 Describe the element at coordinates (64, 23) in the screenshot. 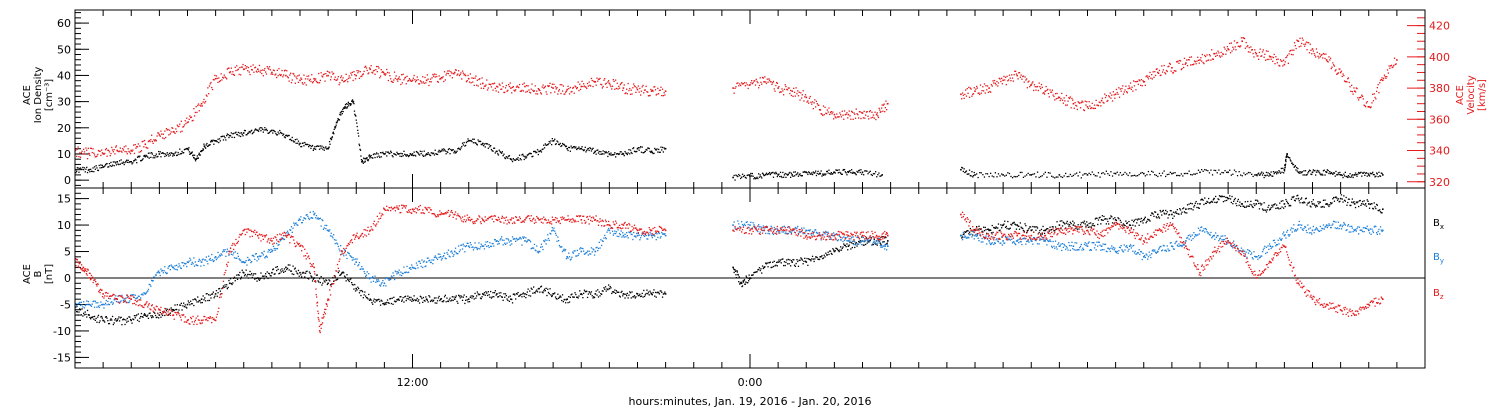

I see `density-axis-tick-label: 60` at that location.